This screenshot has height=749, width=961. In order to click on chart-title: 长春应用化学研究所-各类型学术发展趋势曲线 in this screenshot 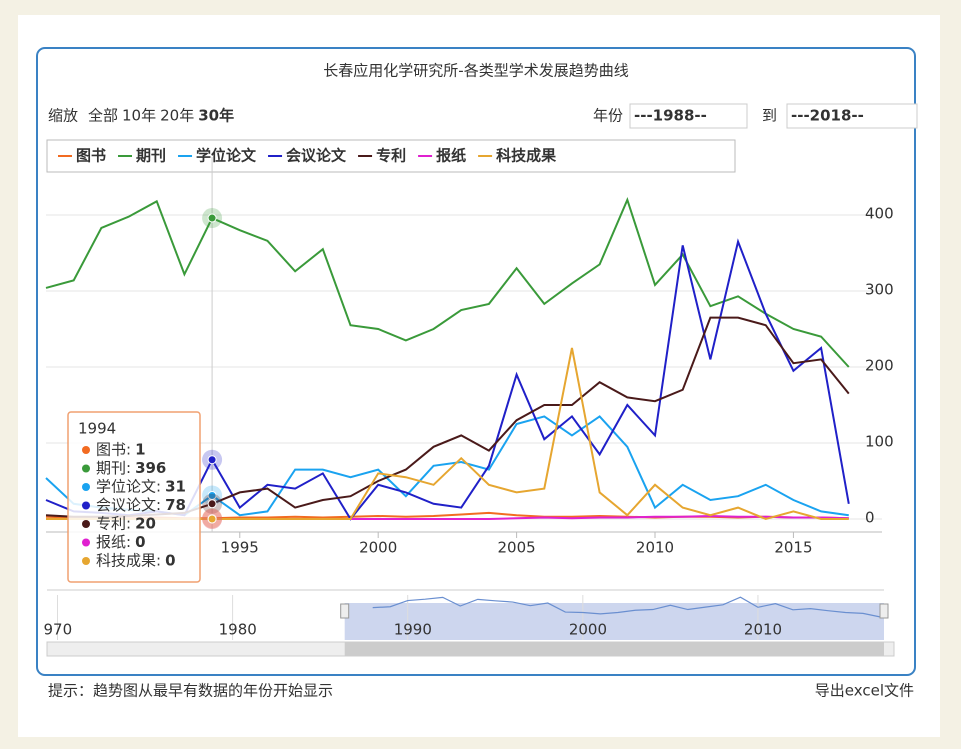, I will do `click(475, 71)`.